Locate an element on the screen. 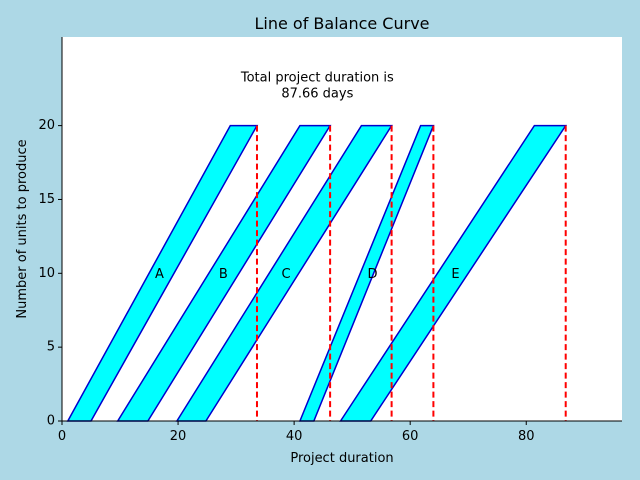  x-tick-label: 80 is located at coordinates (526, 436).